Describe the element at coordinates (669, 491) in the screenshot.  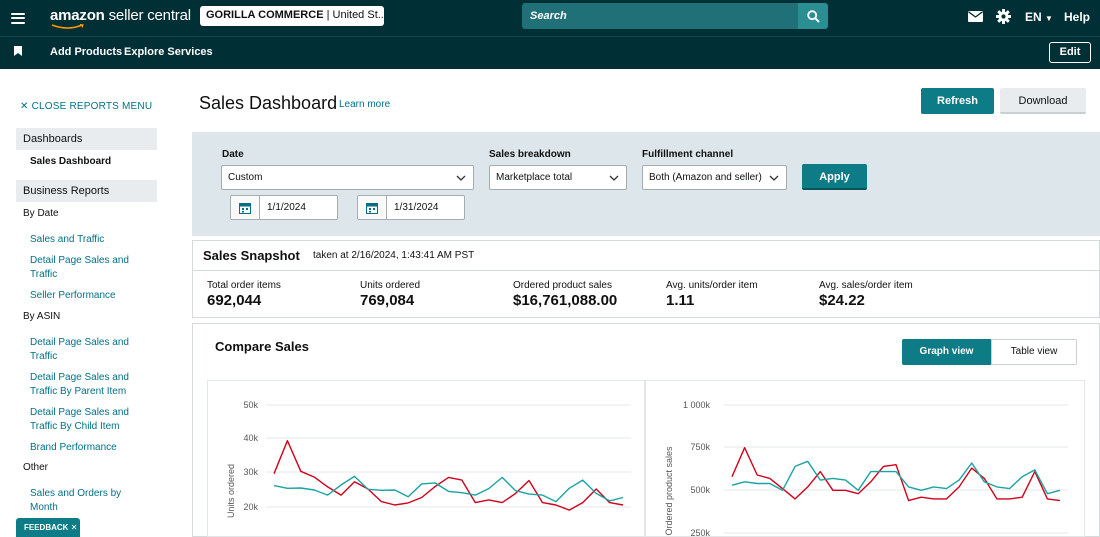
I see `y-axis-label: Ordered product sales` at that location.